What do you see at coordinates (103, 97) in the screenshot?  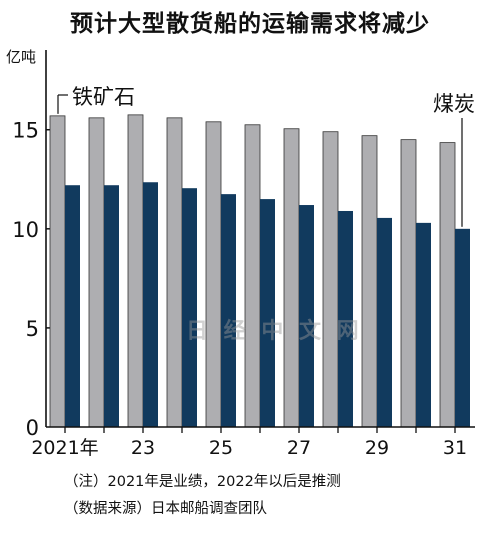 I see `iron-ore-series-label: 铁矿石` at bounding box center [103, 97].